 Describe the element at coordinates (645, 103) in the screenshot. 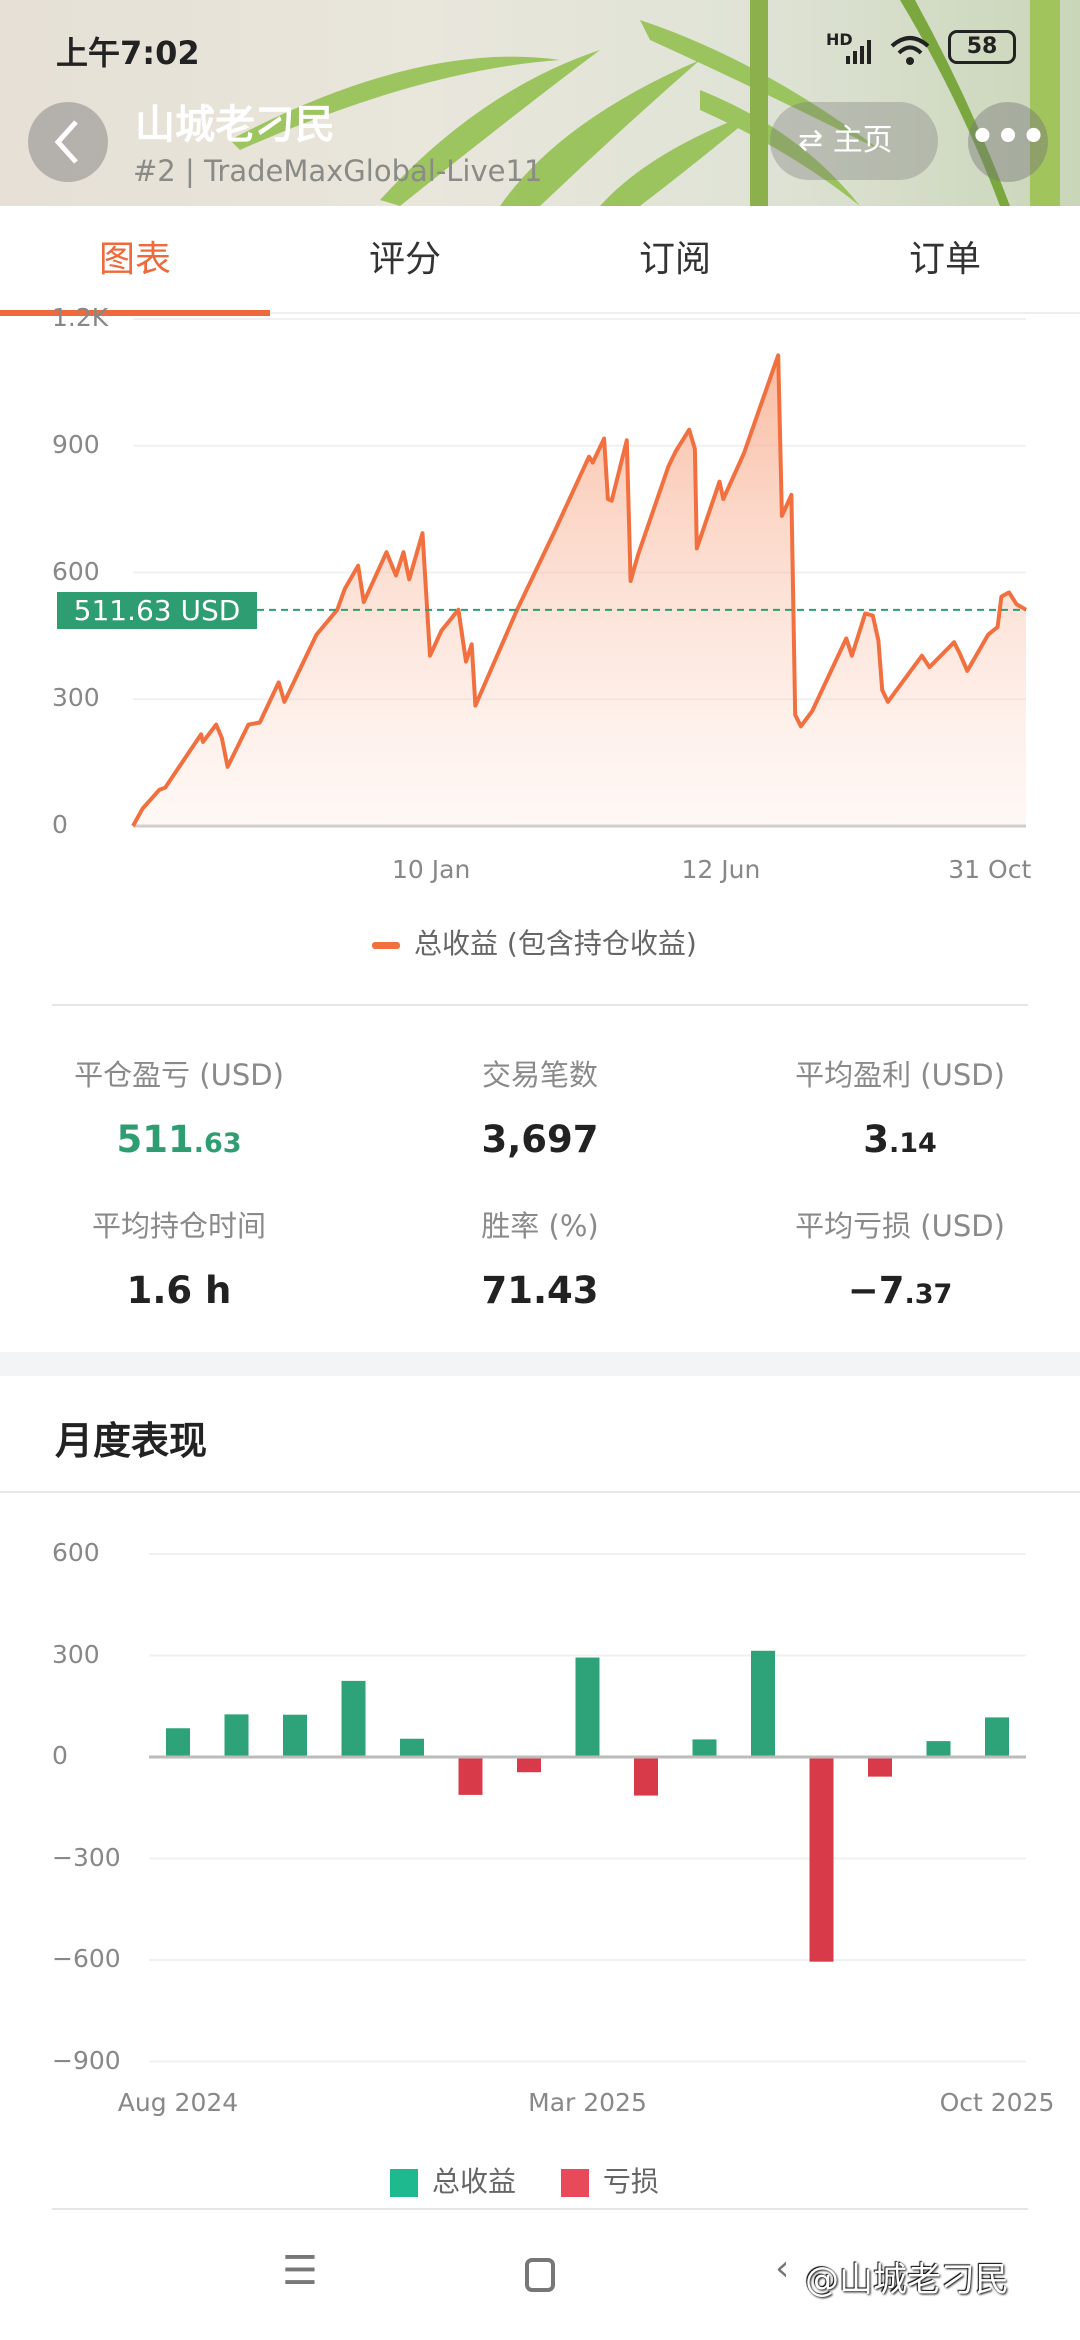

I see `bamboo-background-image` at that location.